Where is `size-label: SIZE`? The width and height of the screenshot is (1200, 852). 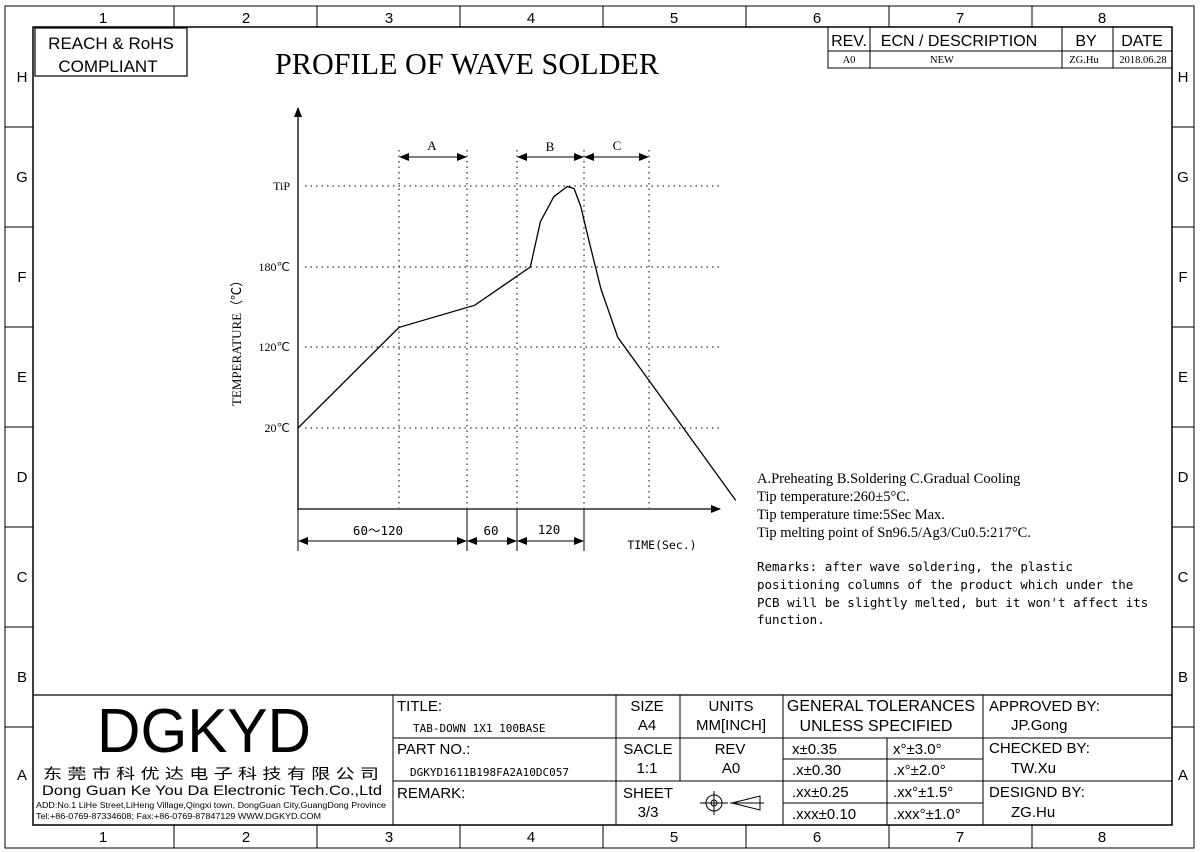 size-label: SIZE is located at coordinates (646, 706).